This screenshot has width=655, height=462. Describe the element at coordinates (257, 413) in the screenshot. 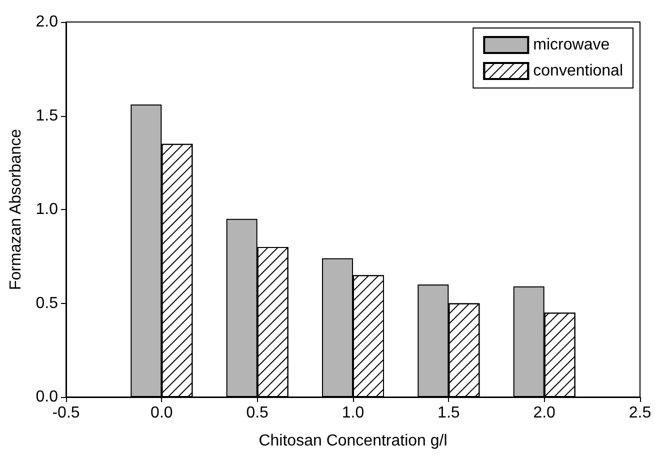

I see `x-tick-label: 0.5` at that location.